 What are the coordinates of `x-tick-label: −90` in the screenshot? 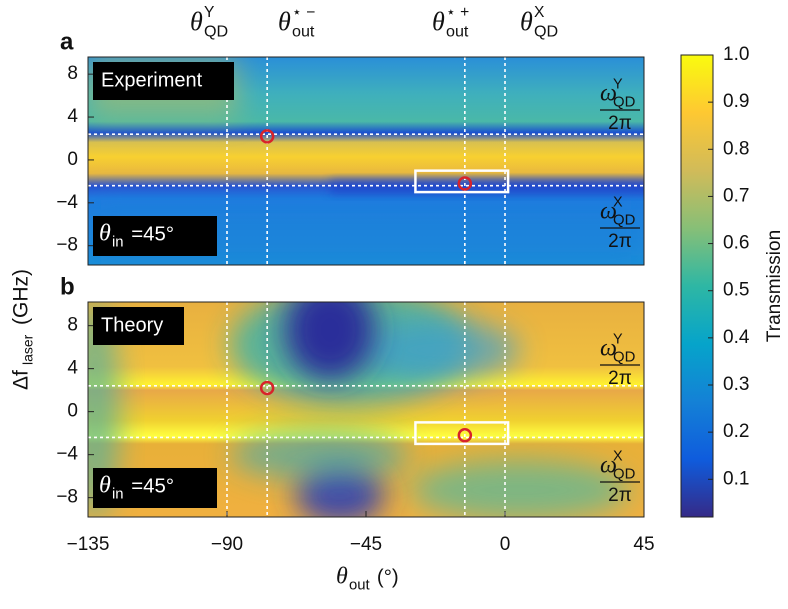 It's located at (227, 544).